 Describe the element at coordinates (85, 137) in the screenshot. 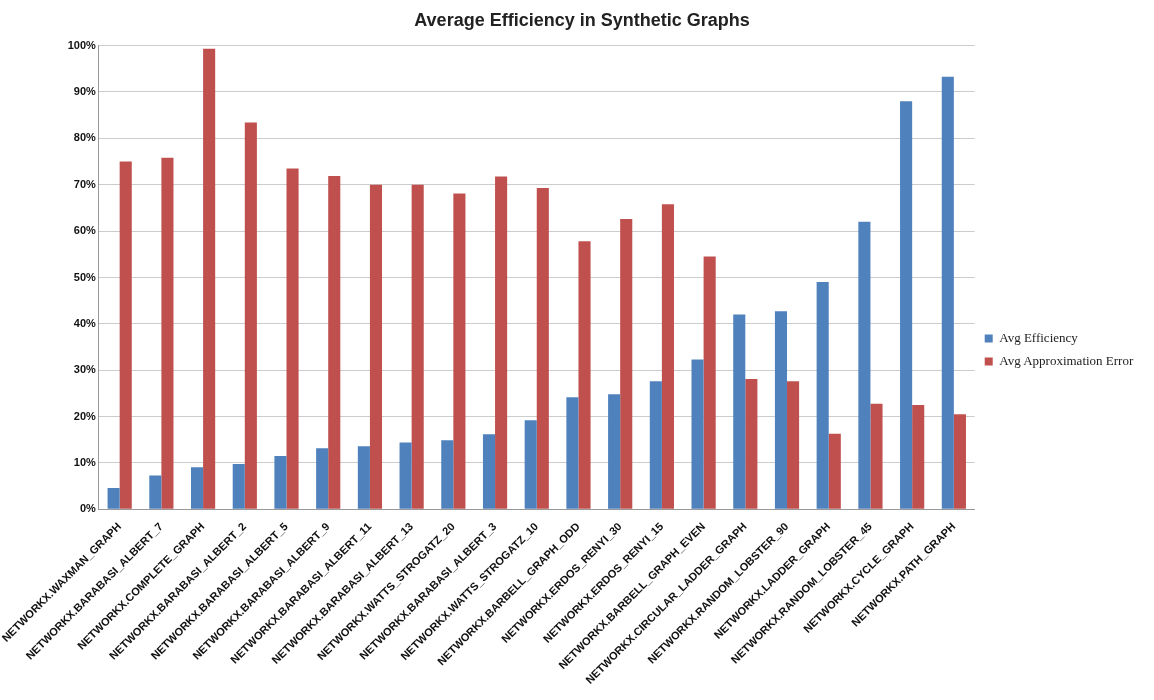

I see `y-tick-label: 80%` at that location.